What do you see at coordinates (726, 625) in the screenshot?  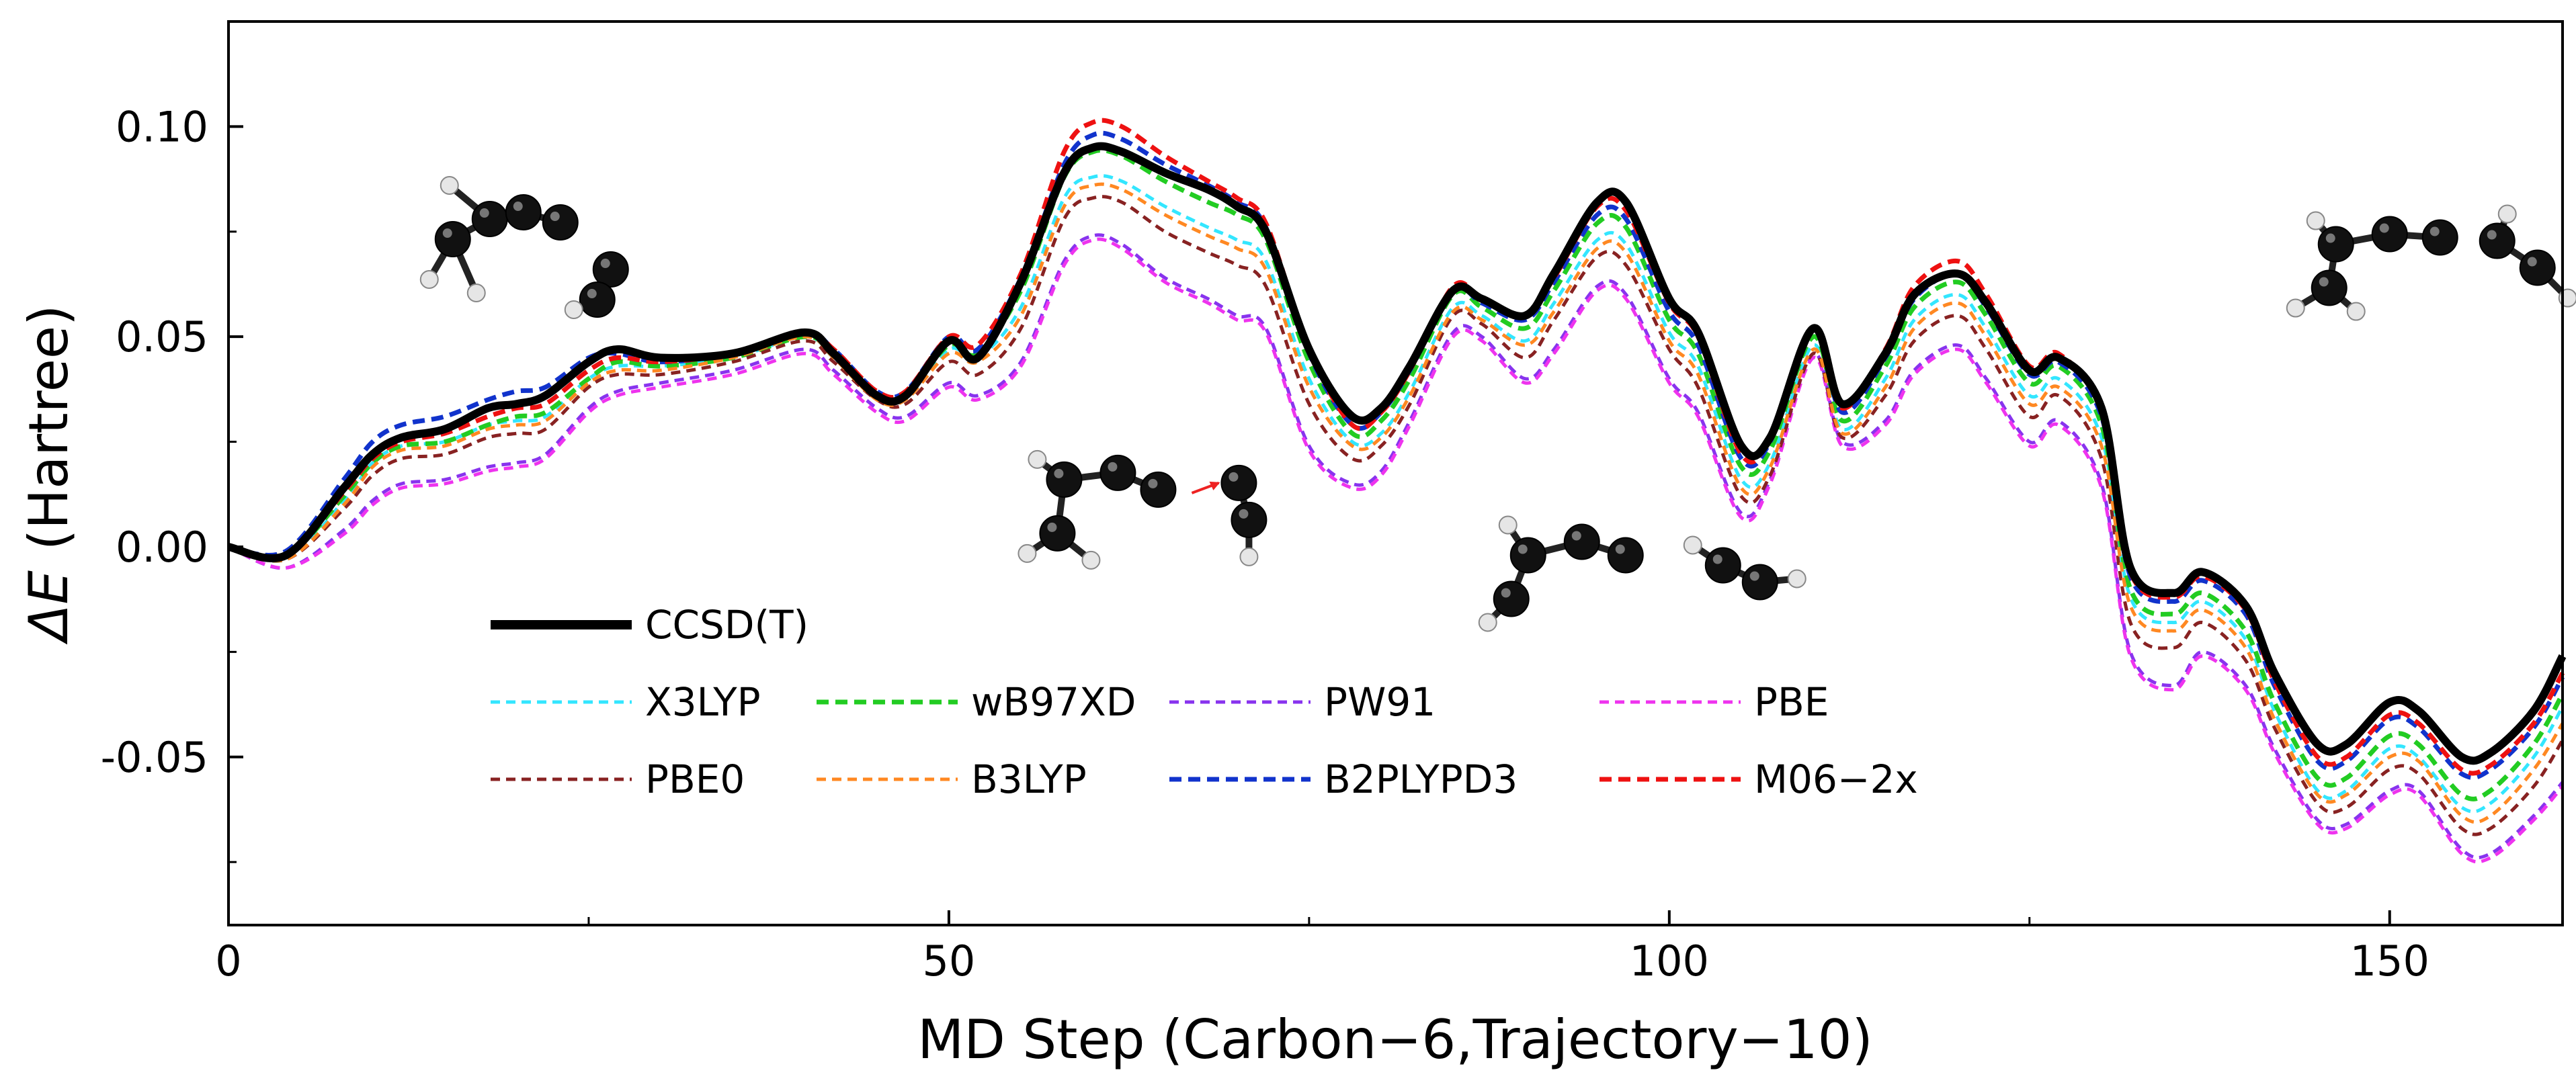 I see `legend-label: CCSD(T)` at bounding box center [726, 625].